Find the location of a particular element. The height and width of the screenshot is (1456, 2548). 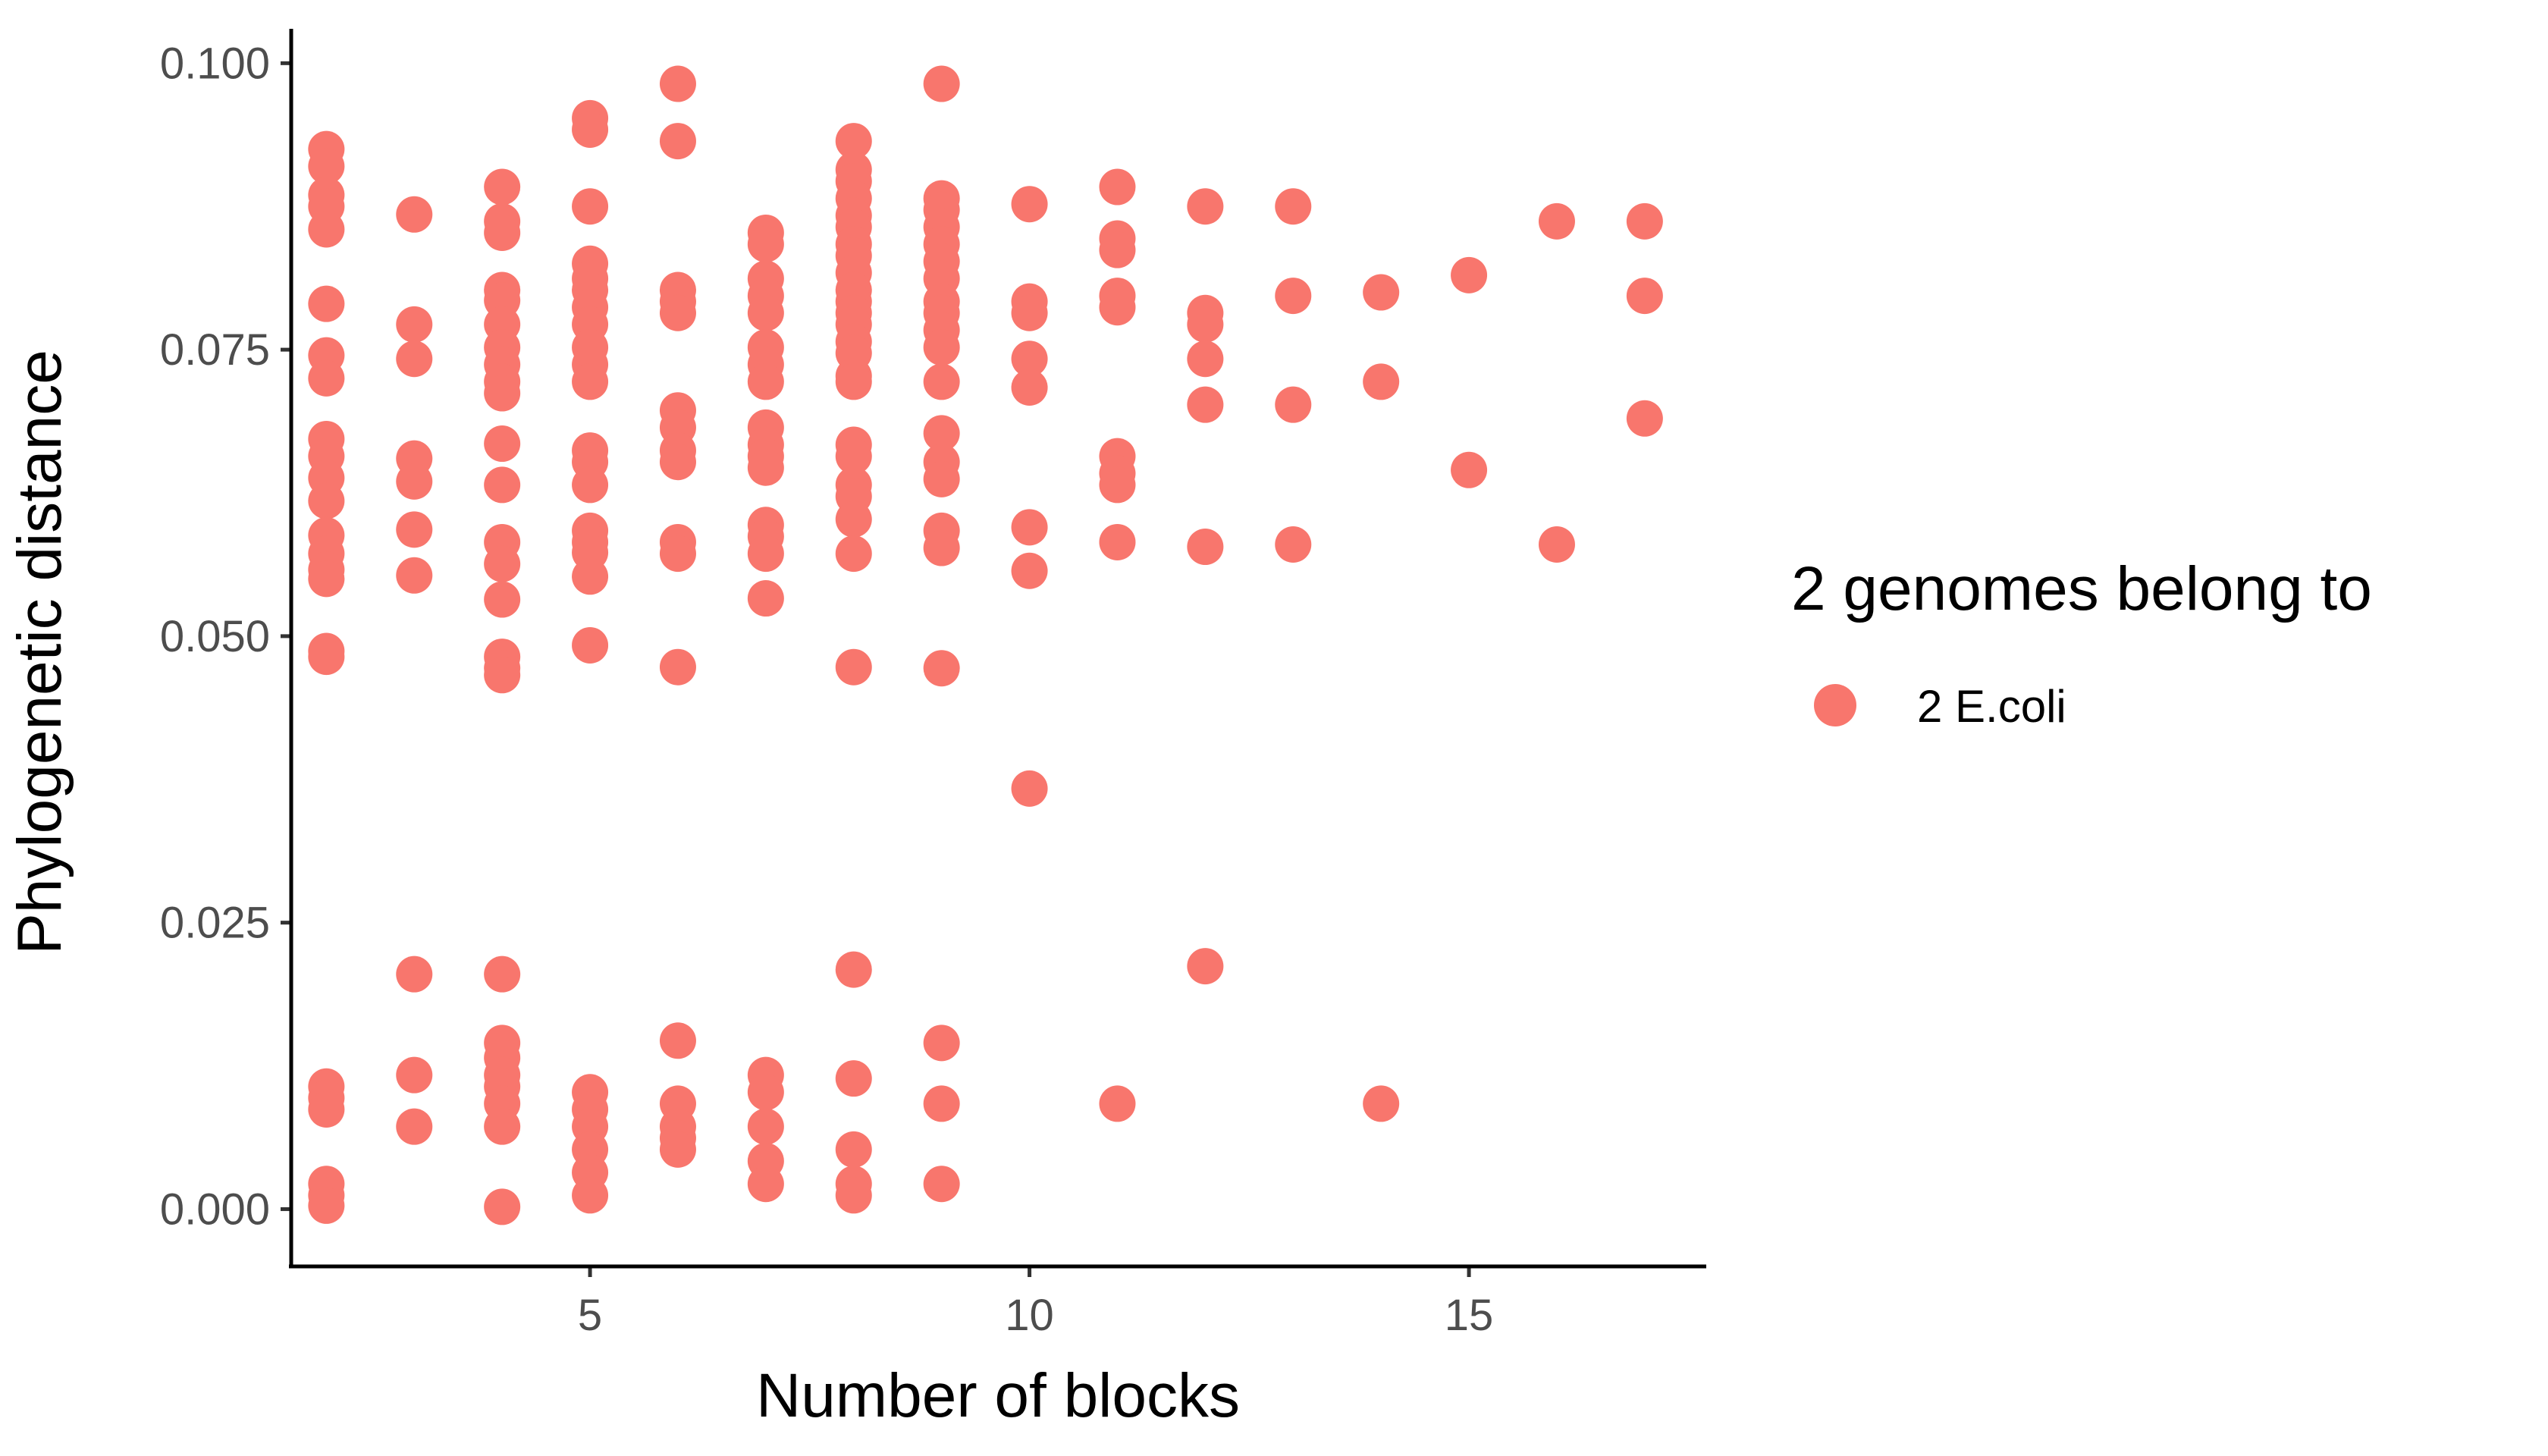

legend-key-2-ecoli is located at coordinates (1835, 705).